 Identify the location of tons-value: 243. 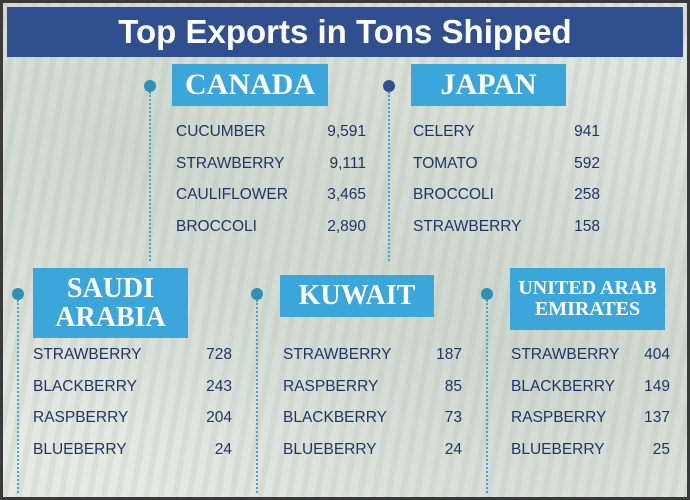
(219, 386).